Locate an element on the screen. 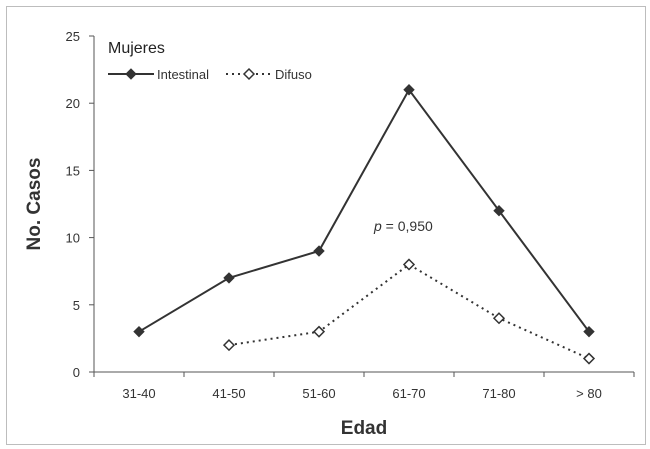  legend-marker-difuso is located at coordinates (249, 74).